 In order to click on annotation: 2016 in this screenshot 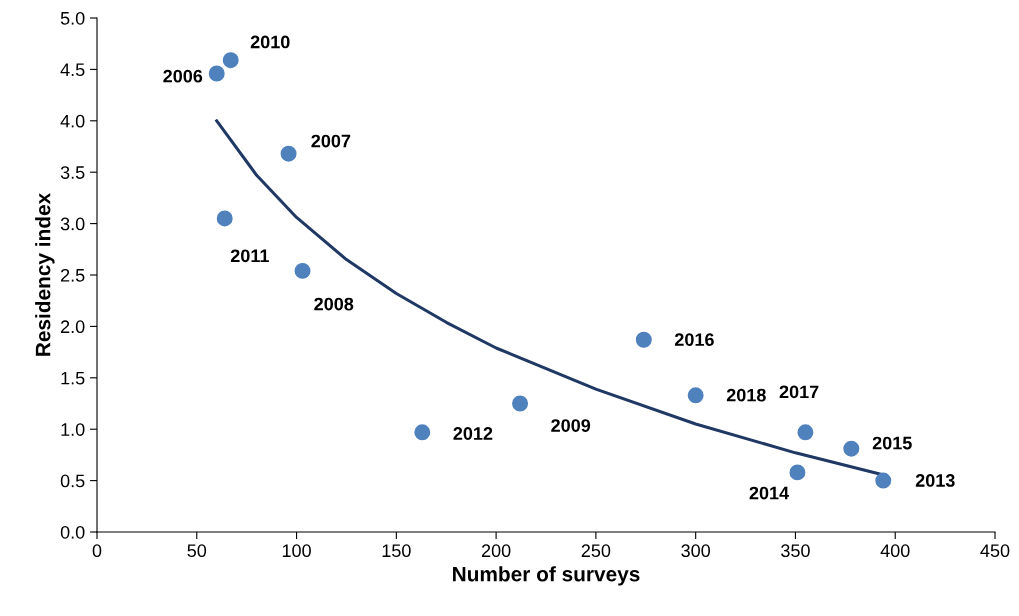, I will do `click(694, 339)`.